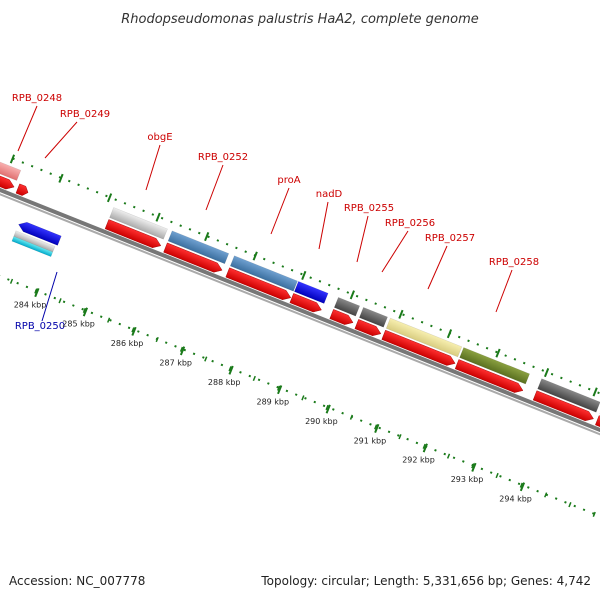 This screenshot has width=600, height=600. I want to click on gene-label: RPB_0258, so click(514, 262).